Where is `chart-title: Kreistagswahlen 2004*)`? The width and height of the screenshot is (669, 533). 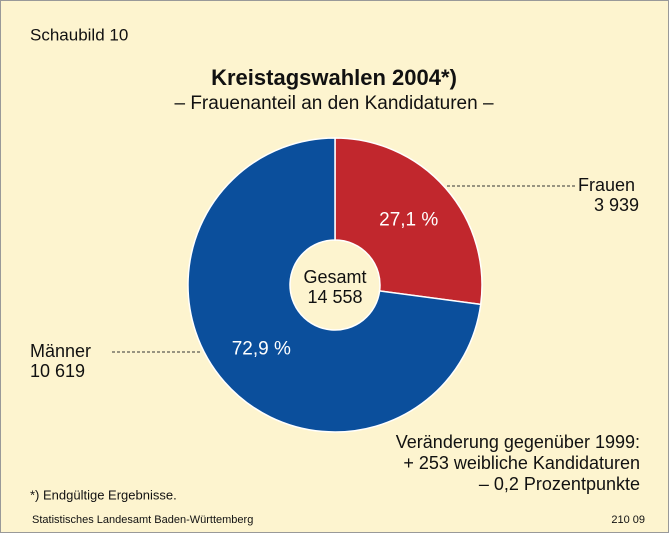 chart-title: Kreistagswahlen 2004*) is located at coordinates (334, 77).